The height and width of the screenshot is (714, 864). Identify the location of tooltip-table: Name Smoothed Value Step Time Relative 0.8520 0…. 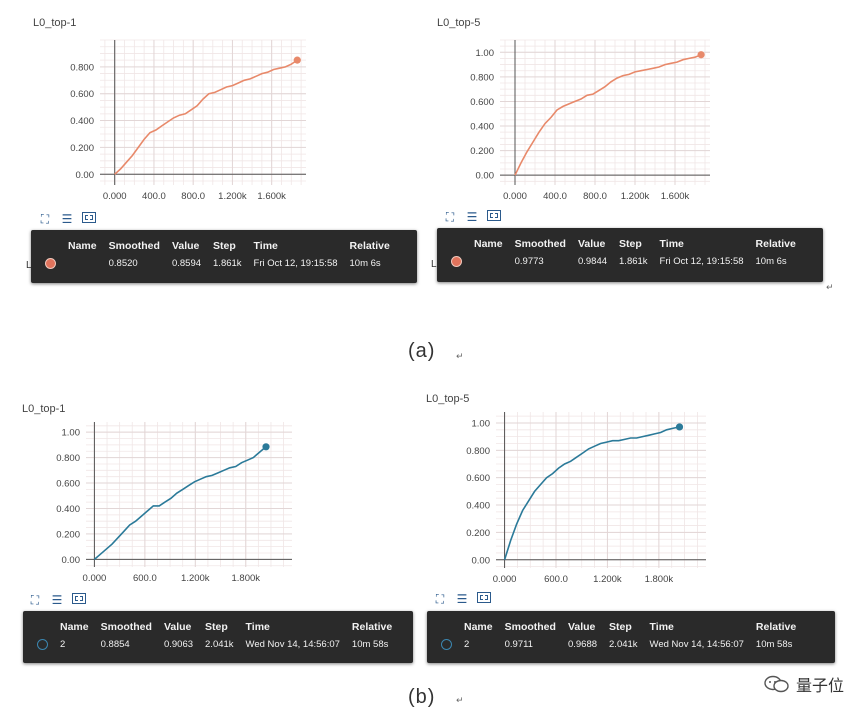
(217, 254).